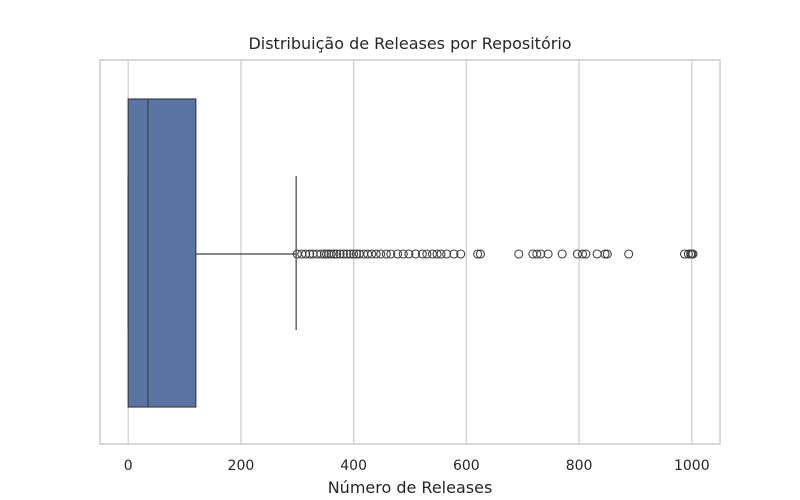  Describe the element at coordinates (241, 466) in the screenshot. I see `x-tick-label: 200` at that location.